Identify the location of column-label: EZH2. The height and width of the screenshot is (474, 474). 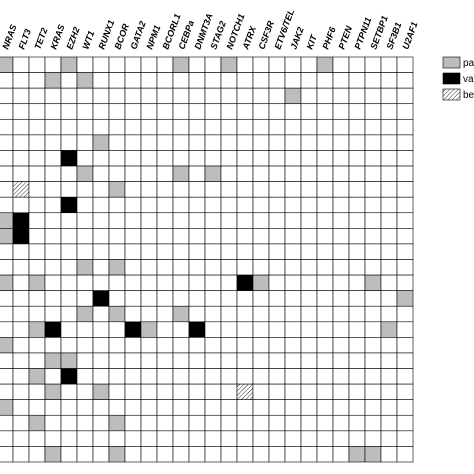
(72, 38).